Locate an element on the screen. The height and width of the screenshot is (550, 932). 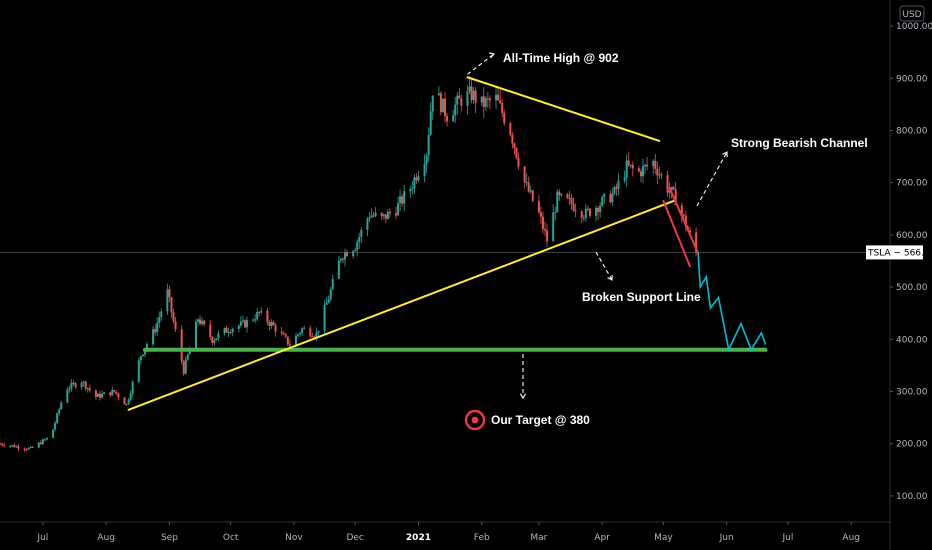
last-price-tag: TSLA − 566.44 is located at coordinates (899, 252).